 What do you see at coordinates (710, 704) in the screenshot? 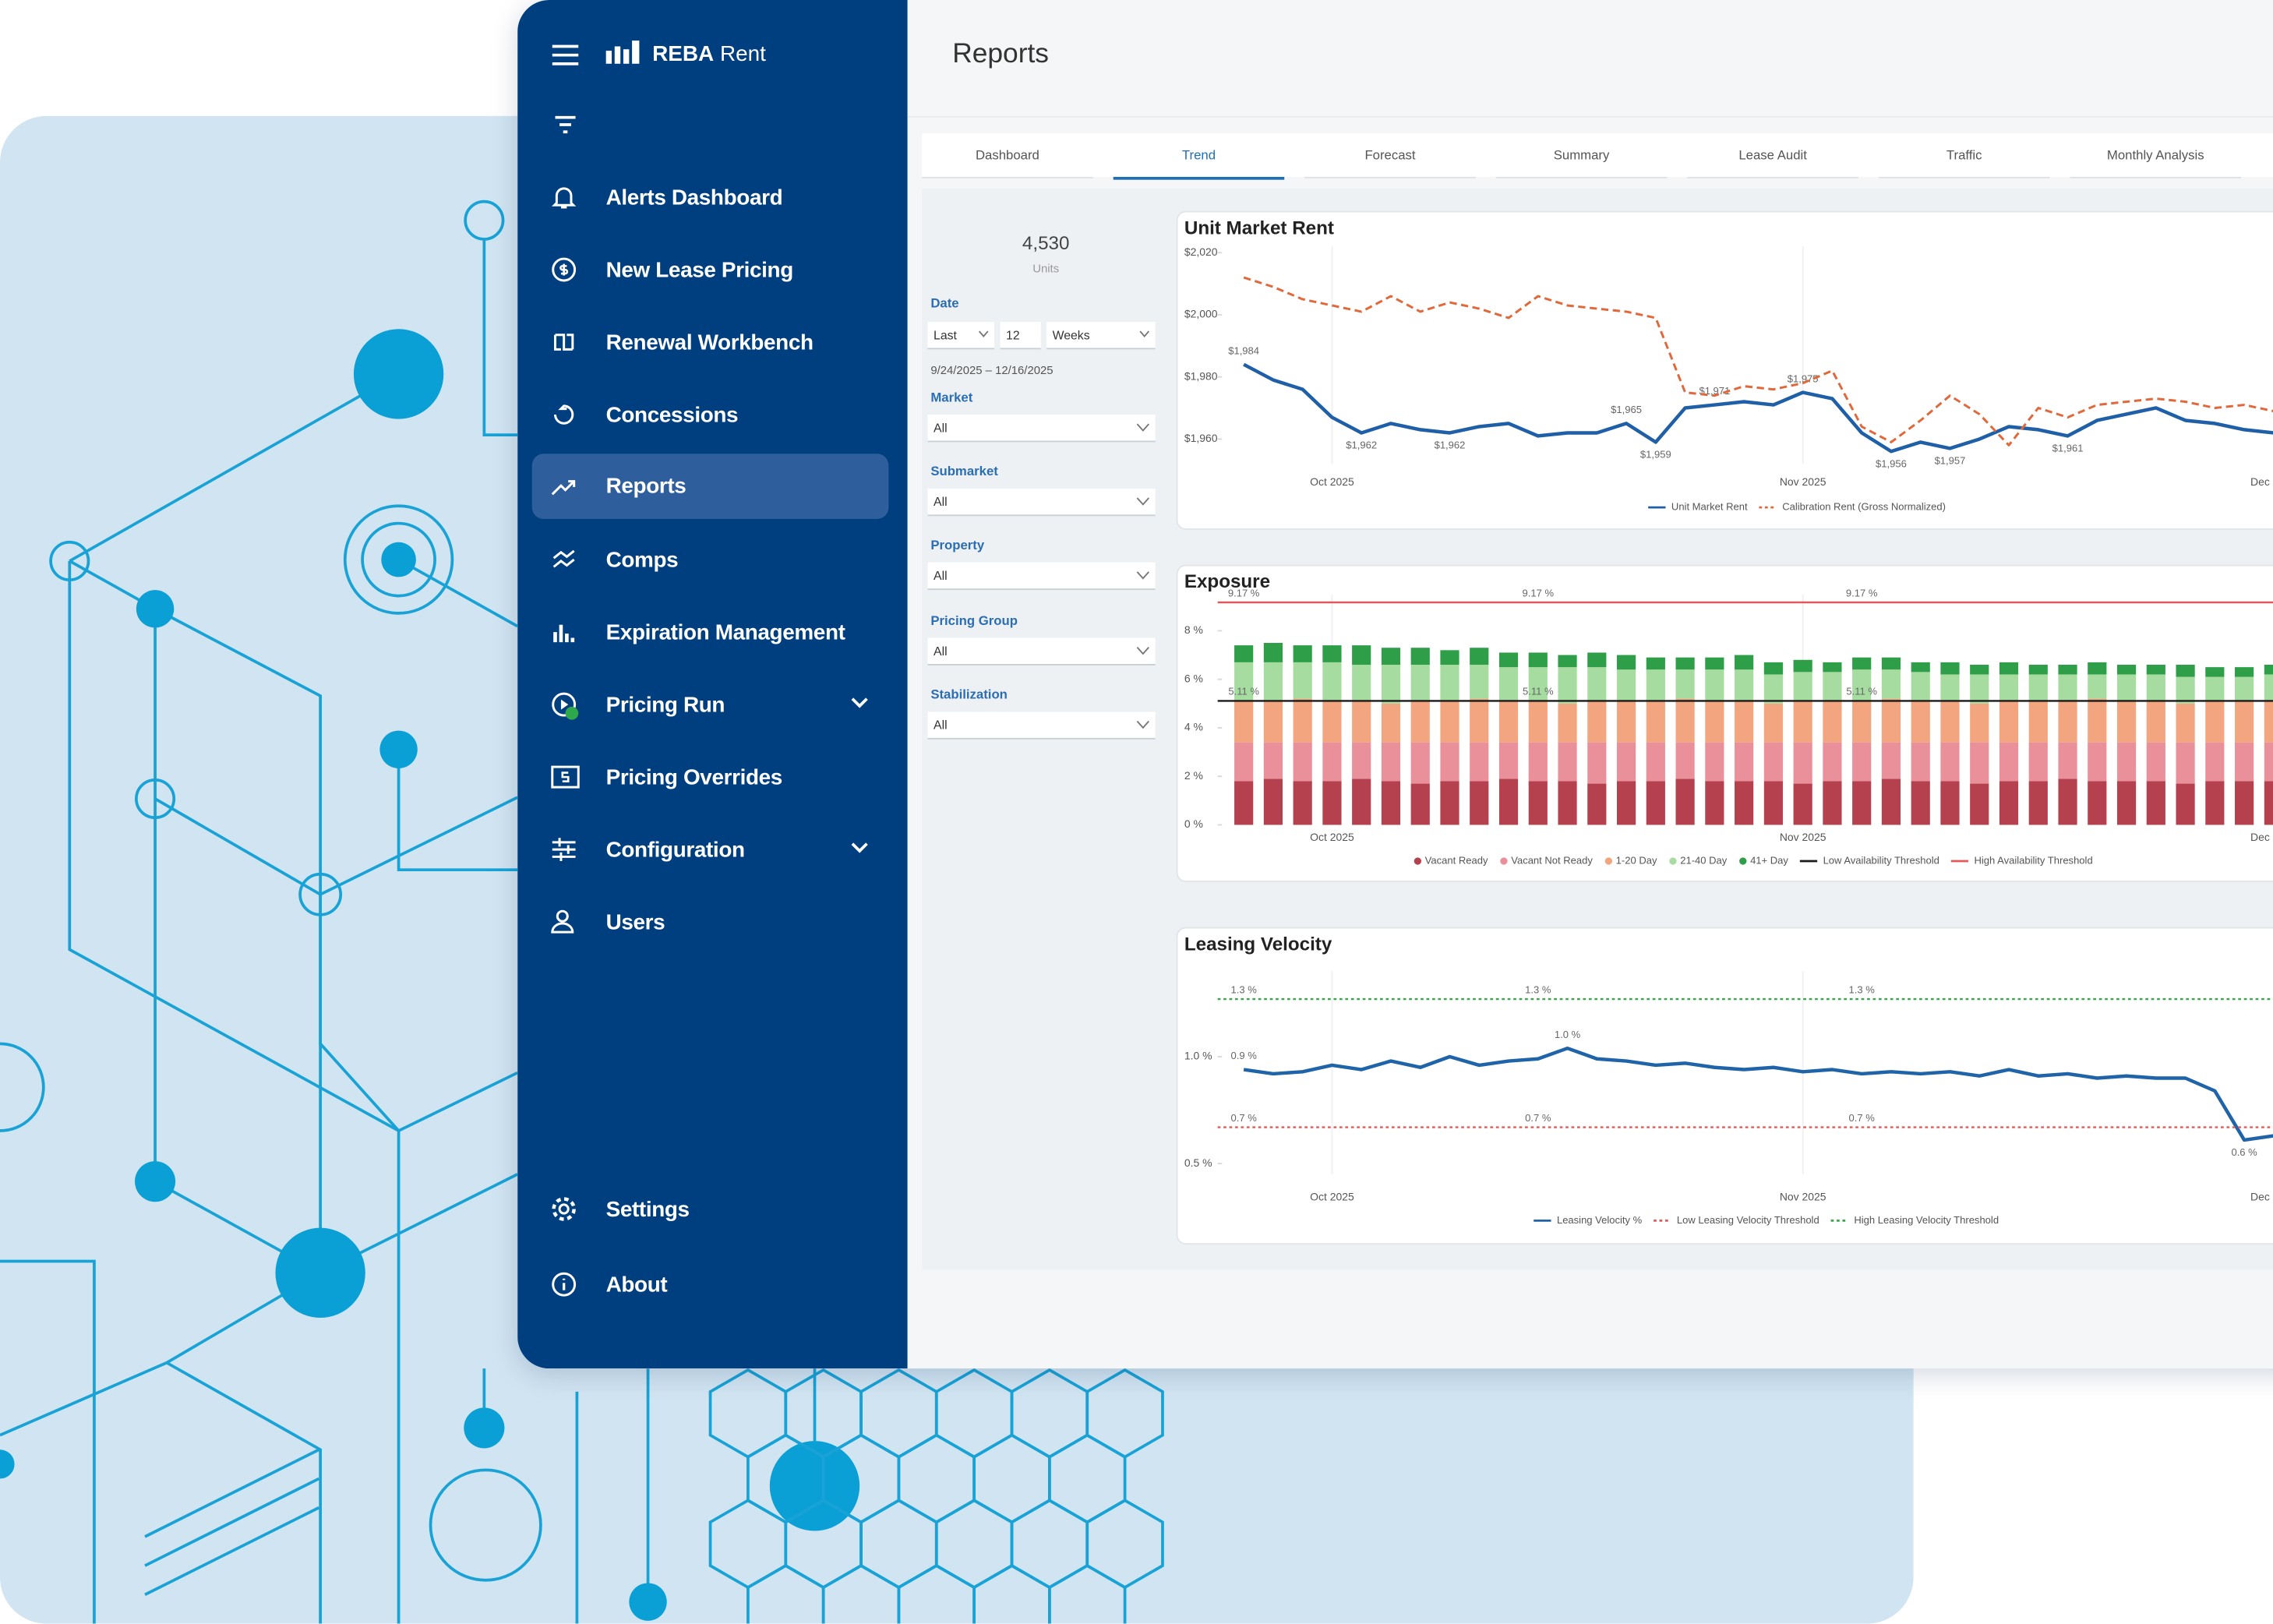
I see `nav-item: Pricing Run` at bounding box center [710, 704].